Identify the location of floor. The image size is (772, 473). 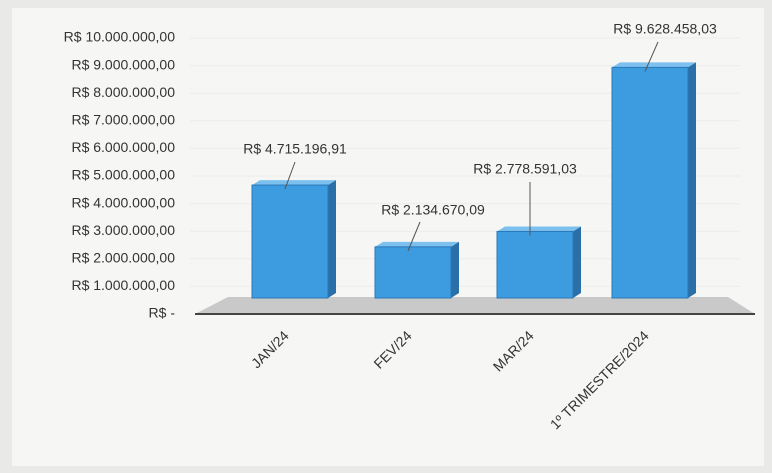
(475, 305).